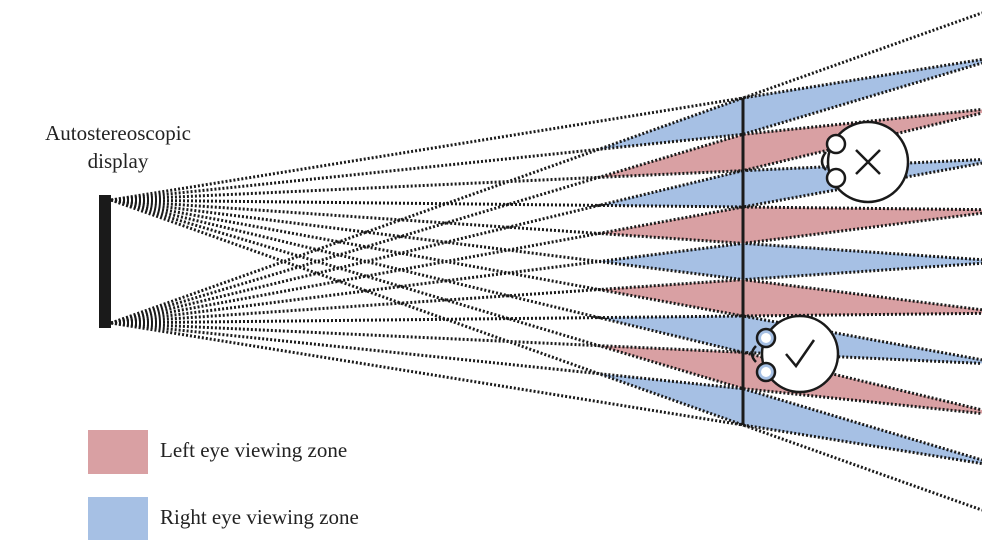 Image resolution: width=982 pixels, height=540 pixels. What do you see at coordinates (795, 354) in the screenshot?
I see `head-correct` at bounding box center [795, 354].